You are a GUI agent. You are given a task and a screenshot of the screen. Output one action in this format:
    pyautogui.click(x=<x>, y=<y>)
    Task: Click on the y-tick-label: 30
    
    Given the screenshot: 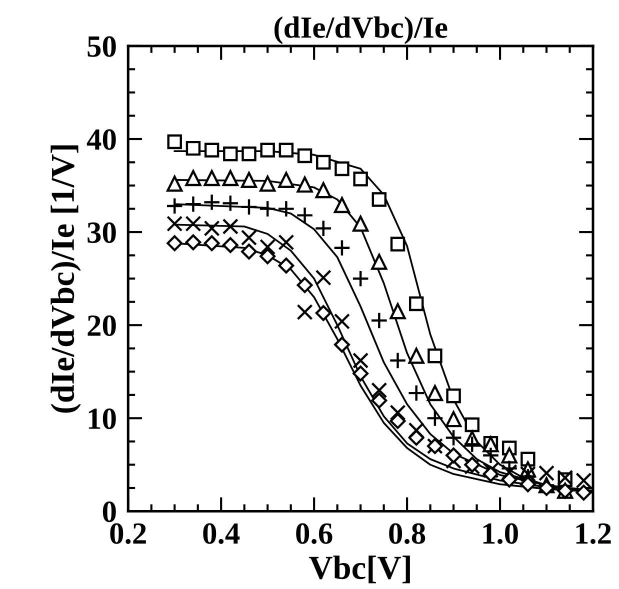 What is the action you would take?
    pyautogui.click(x=102, y=232)
    